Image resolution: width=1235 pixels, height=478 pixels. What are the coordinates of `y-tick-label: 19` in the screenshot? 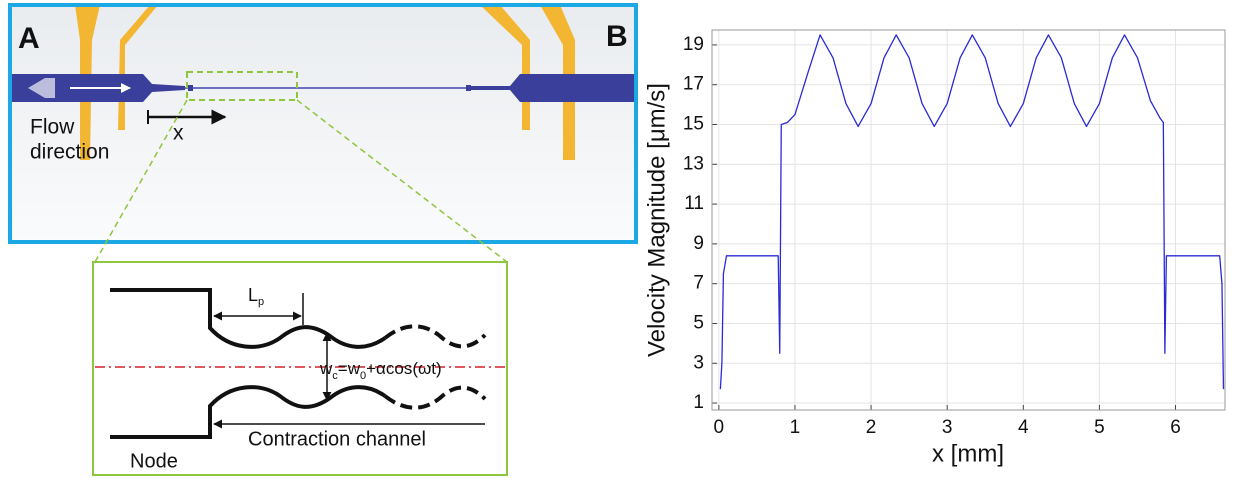 It's located at (693, 44).